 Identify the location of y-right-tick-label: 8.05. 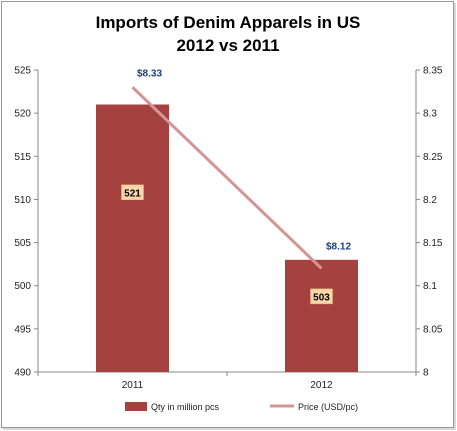
(433, 329).